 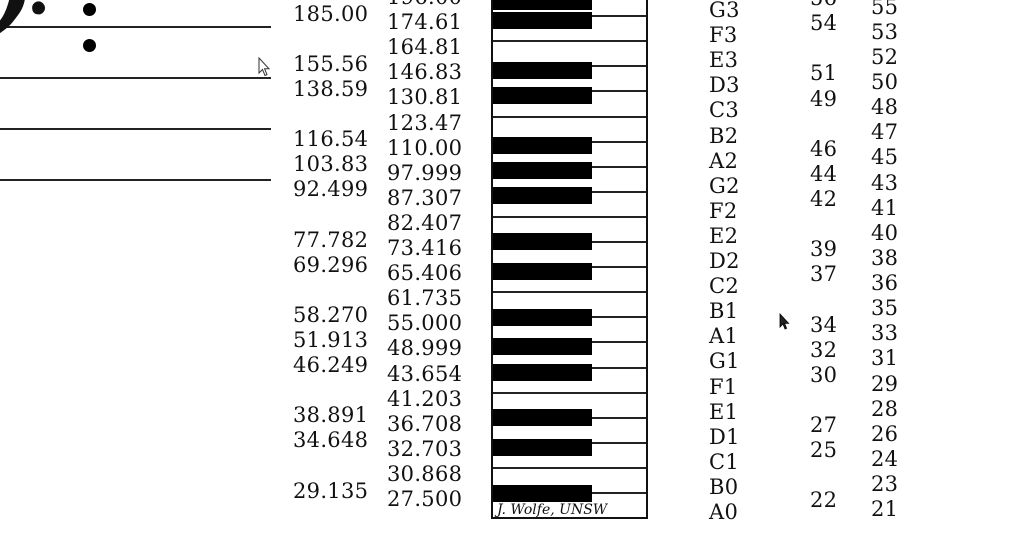 What do you see at coordinates (885, 82) in the screenshot?
I see `midi-number-white: 50` at bounding box center [885, 82].